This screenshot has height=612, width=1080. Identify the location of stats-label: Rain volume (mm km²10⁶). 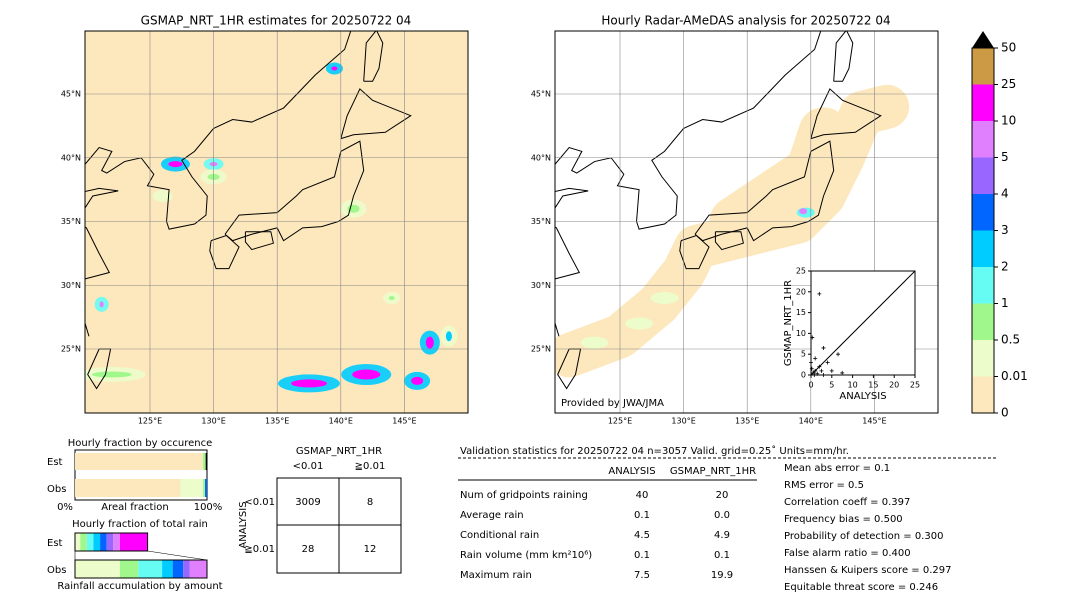
(526, 555).